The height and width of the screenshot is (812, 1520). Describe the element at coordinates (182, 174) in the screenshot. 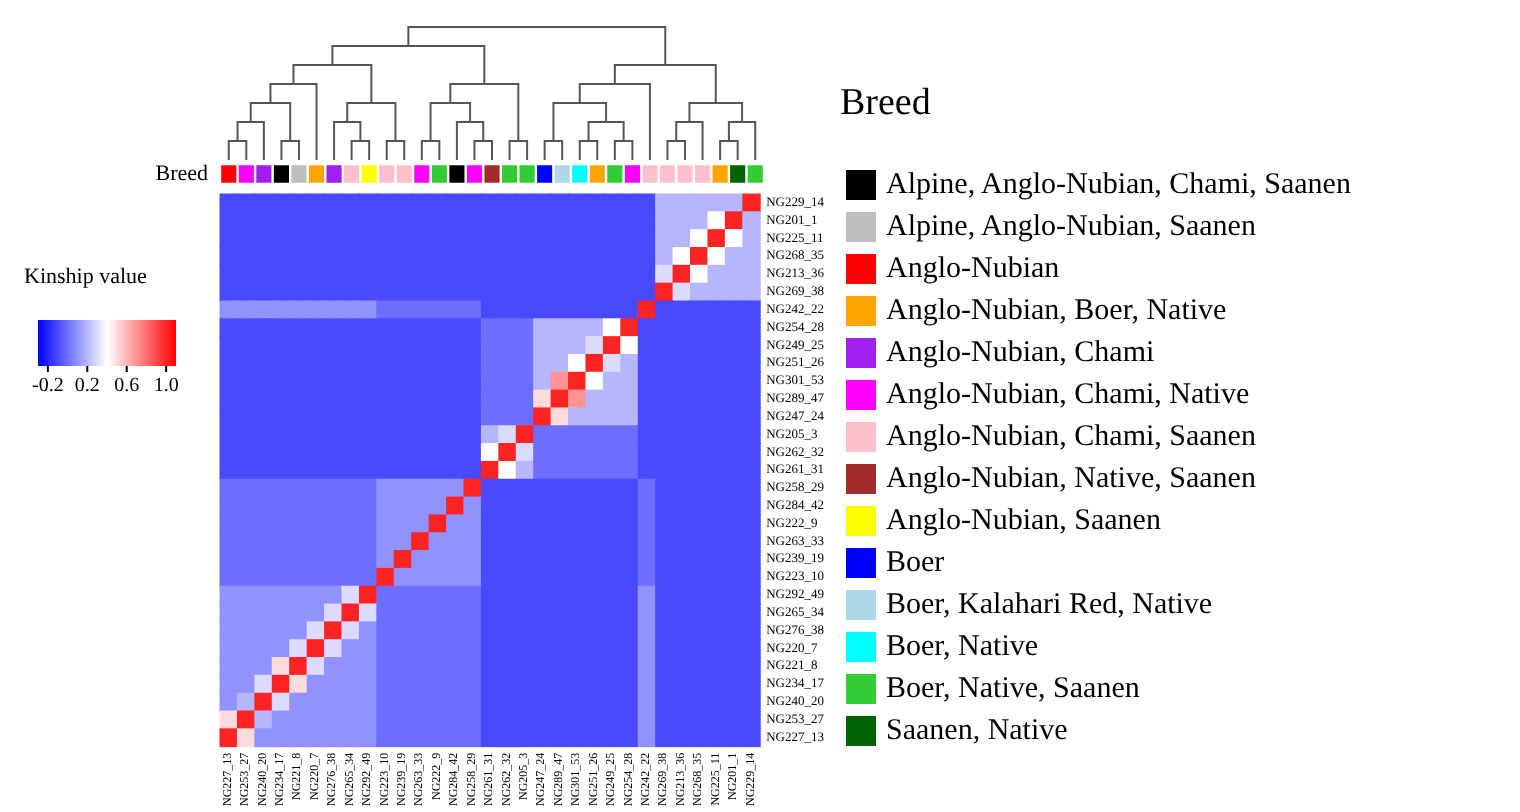

I see `y-axis-title: Breed` at that location.